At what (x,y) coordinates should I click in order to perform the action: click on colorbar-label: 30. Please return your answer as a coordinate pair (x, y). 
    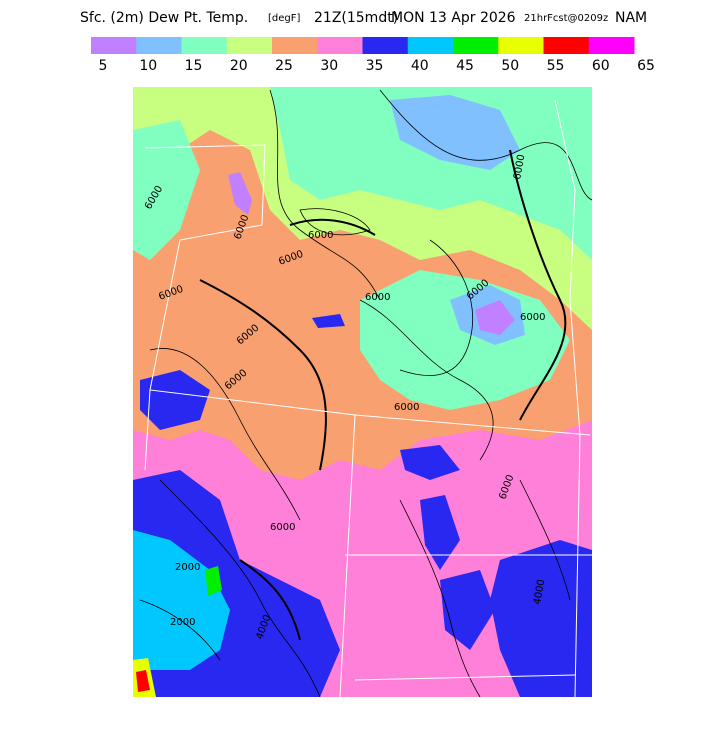
    Looking at the image, I should click on (329, 66).